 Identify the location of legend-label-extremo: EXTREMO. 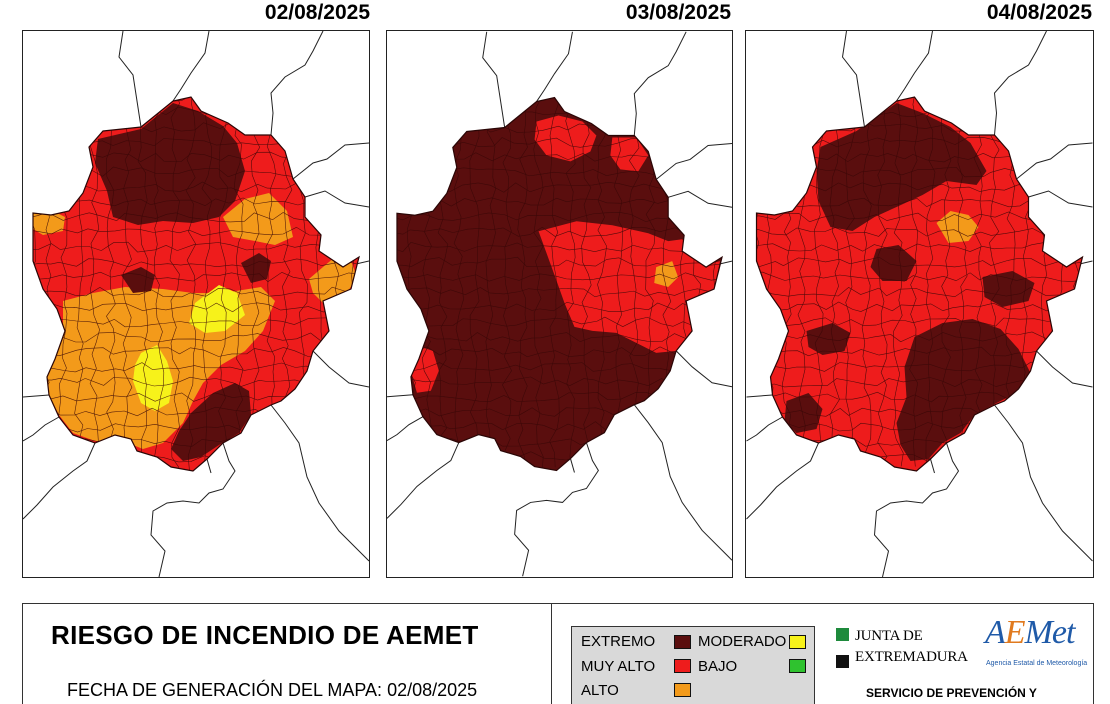
(618, 641).